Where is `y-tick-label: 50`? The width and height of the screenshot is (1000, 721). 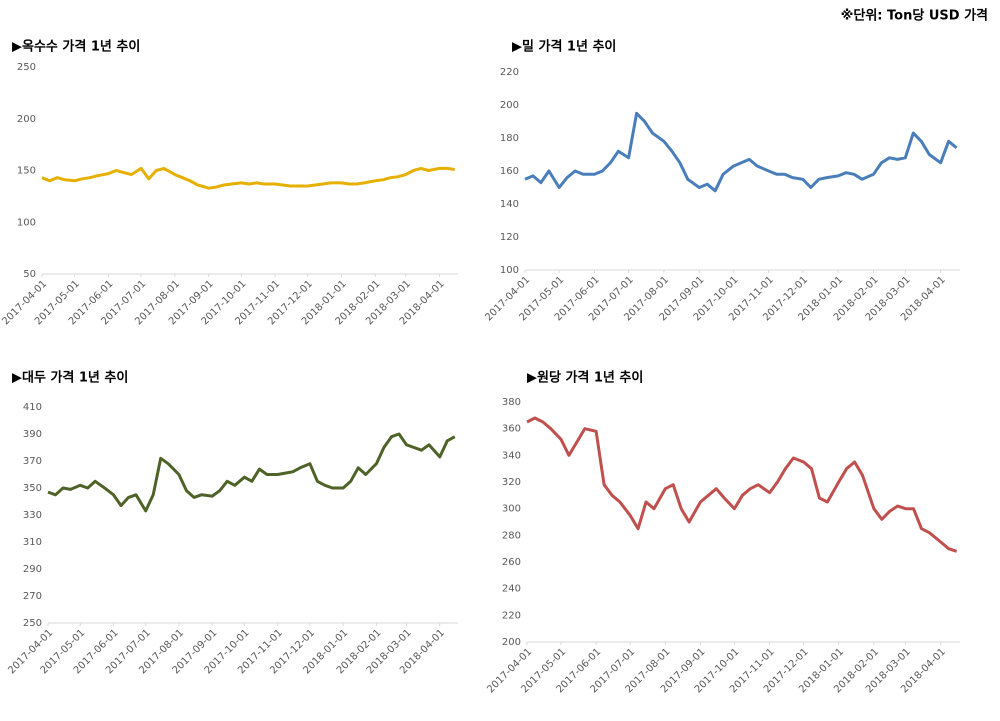 y-tick-label: 50 is located at coordinates (29, 274).